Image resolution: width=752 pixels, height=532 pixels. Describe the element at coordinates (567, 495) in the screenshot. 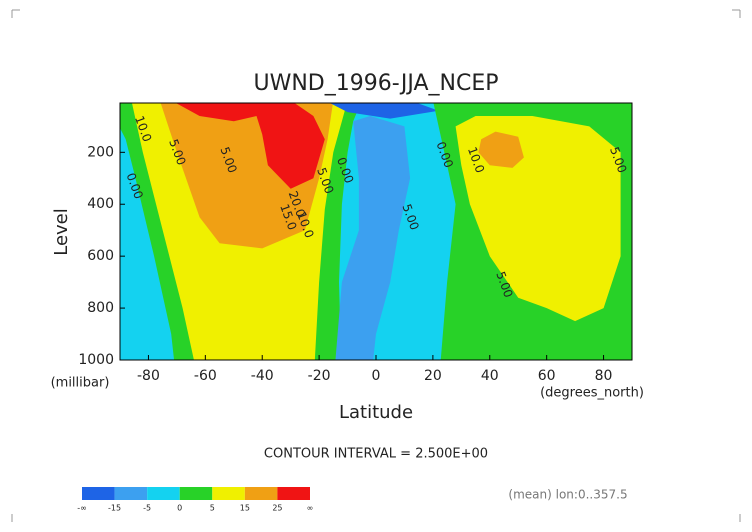

I see `footnote: (mean) lon:0..357.5` at that location.